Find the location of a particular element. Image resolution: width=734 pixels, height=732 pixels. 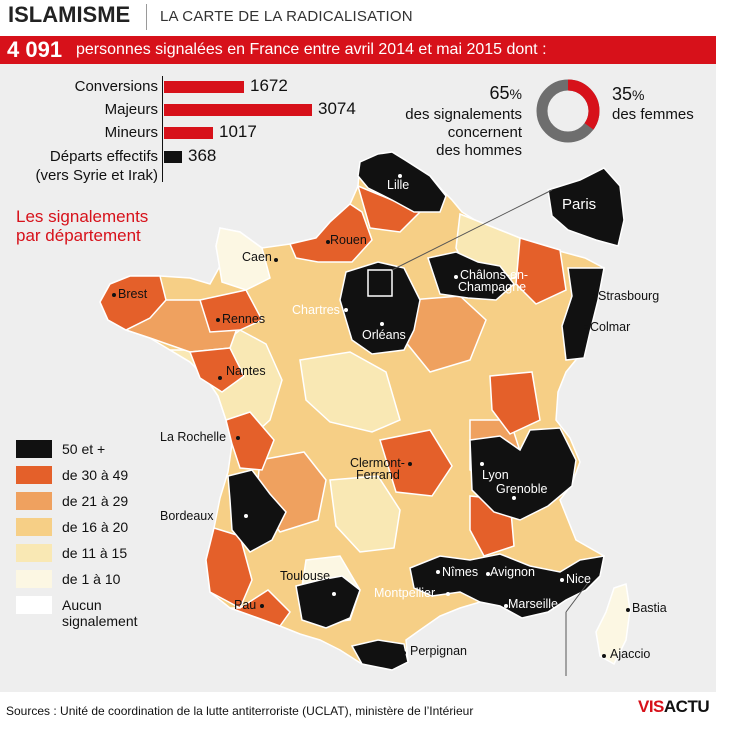

city-avignon: Avignon is located at coordinates (512, 572).